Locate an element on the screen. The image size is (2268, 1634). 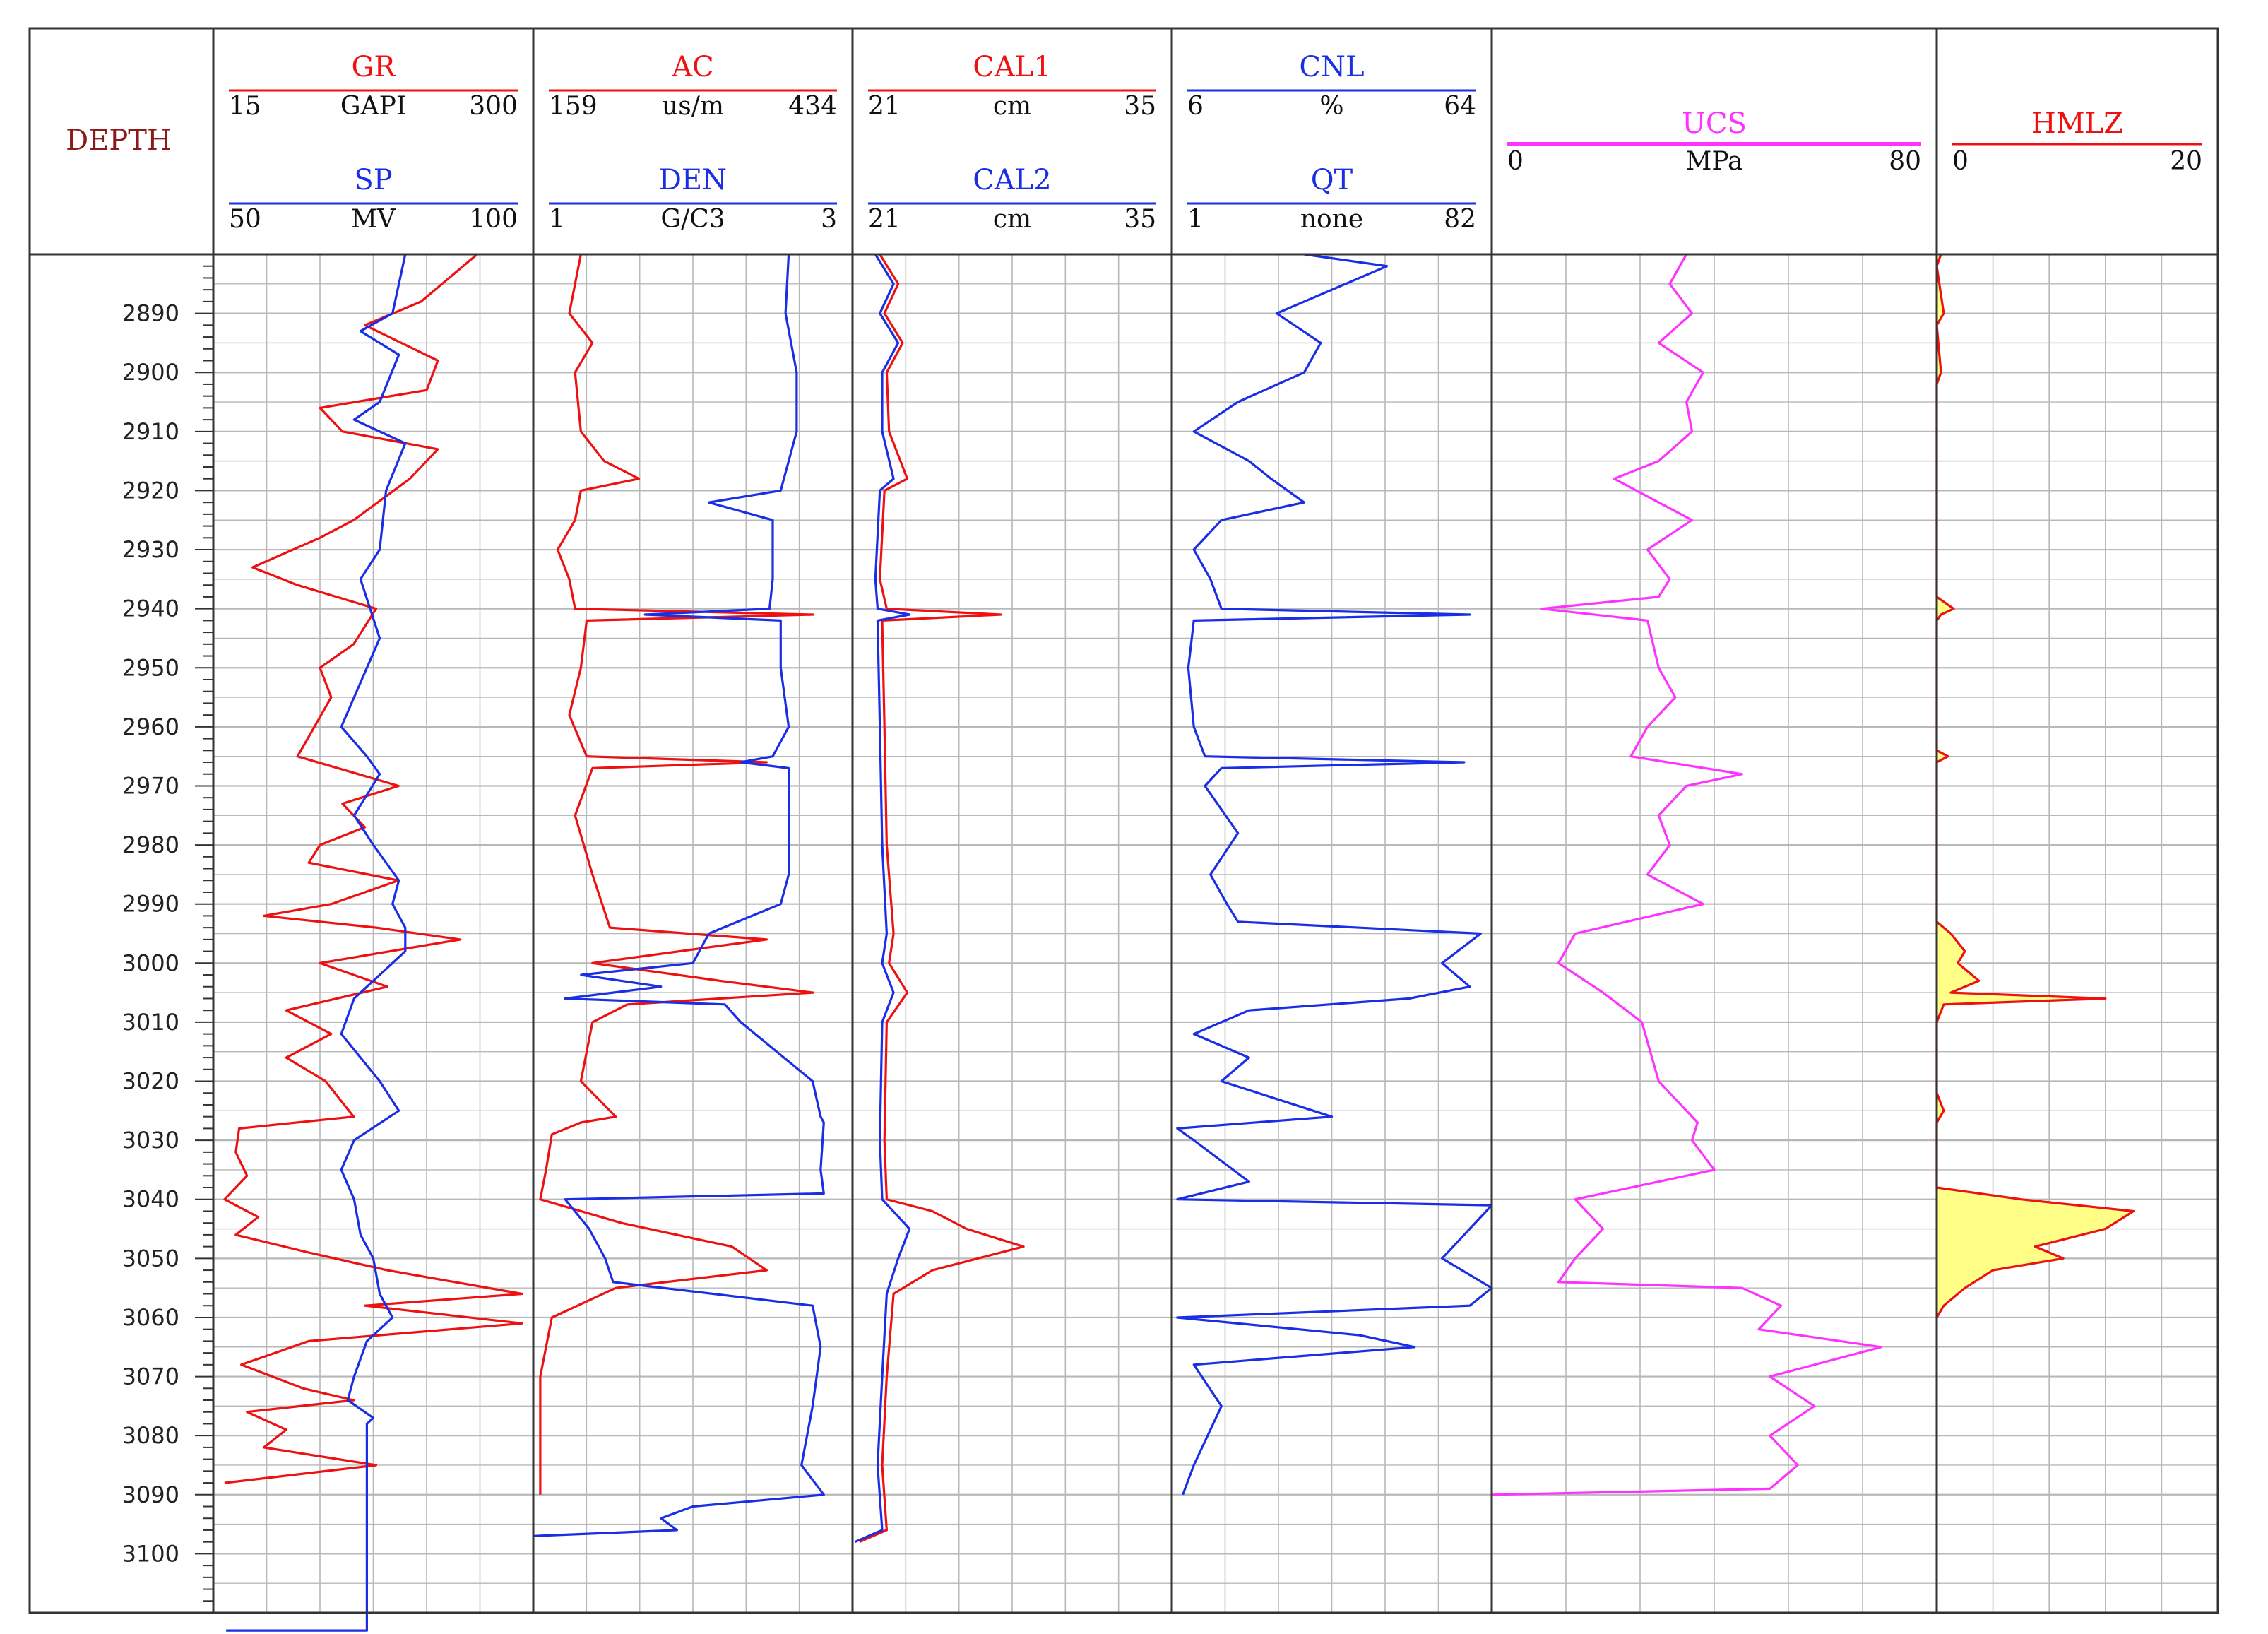
scale-unit: MPa is located at coordinates (1714, 161).